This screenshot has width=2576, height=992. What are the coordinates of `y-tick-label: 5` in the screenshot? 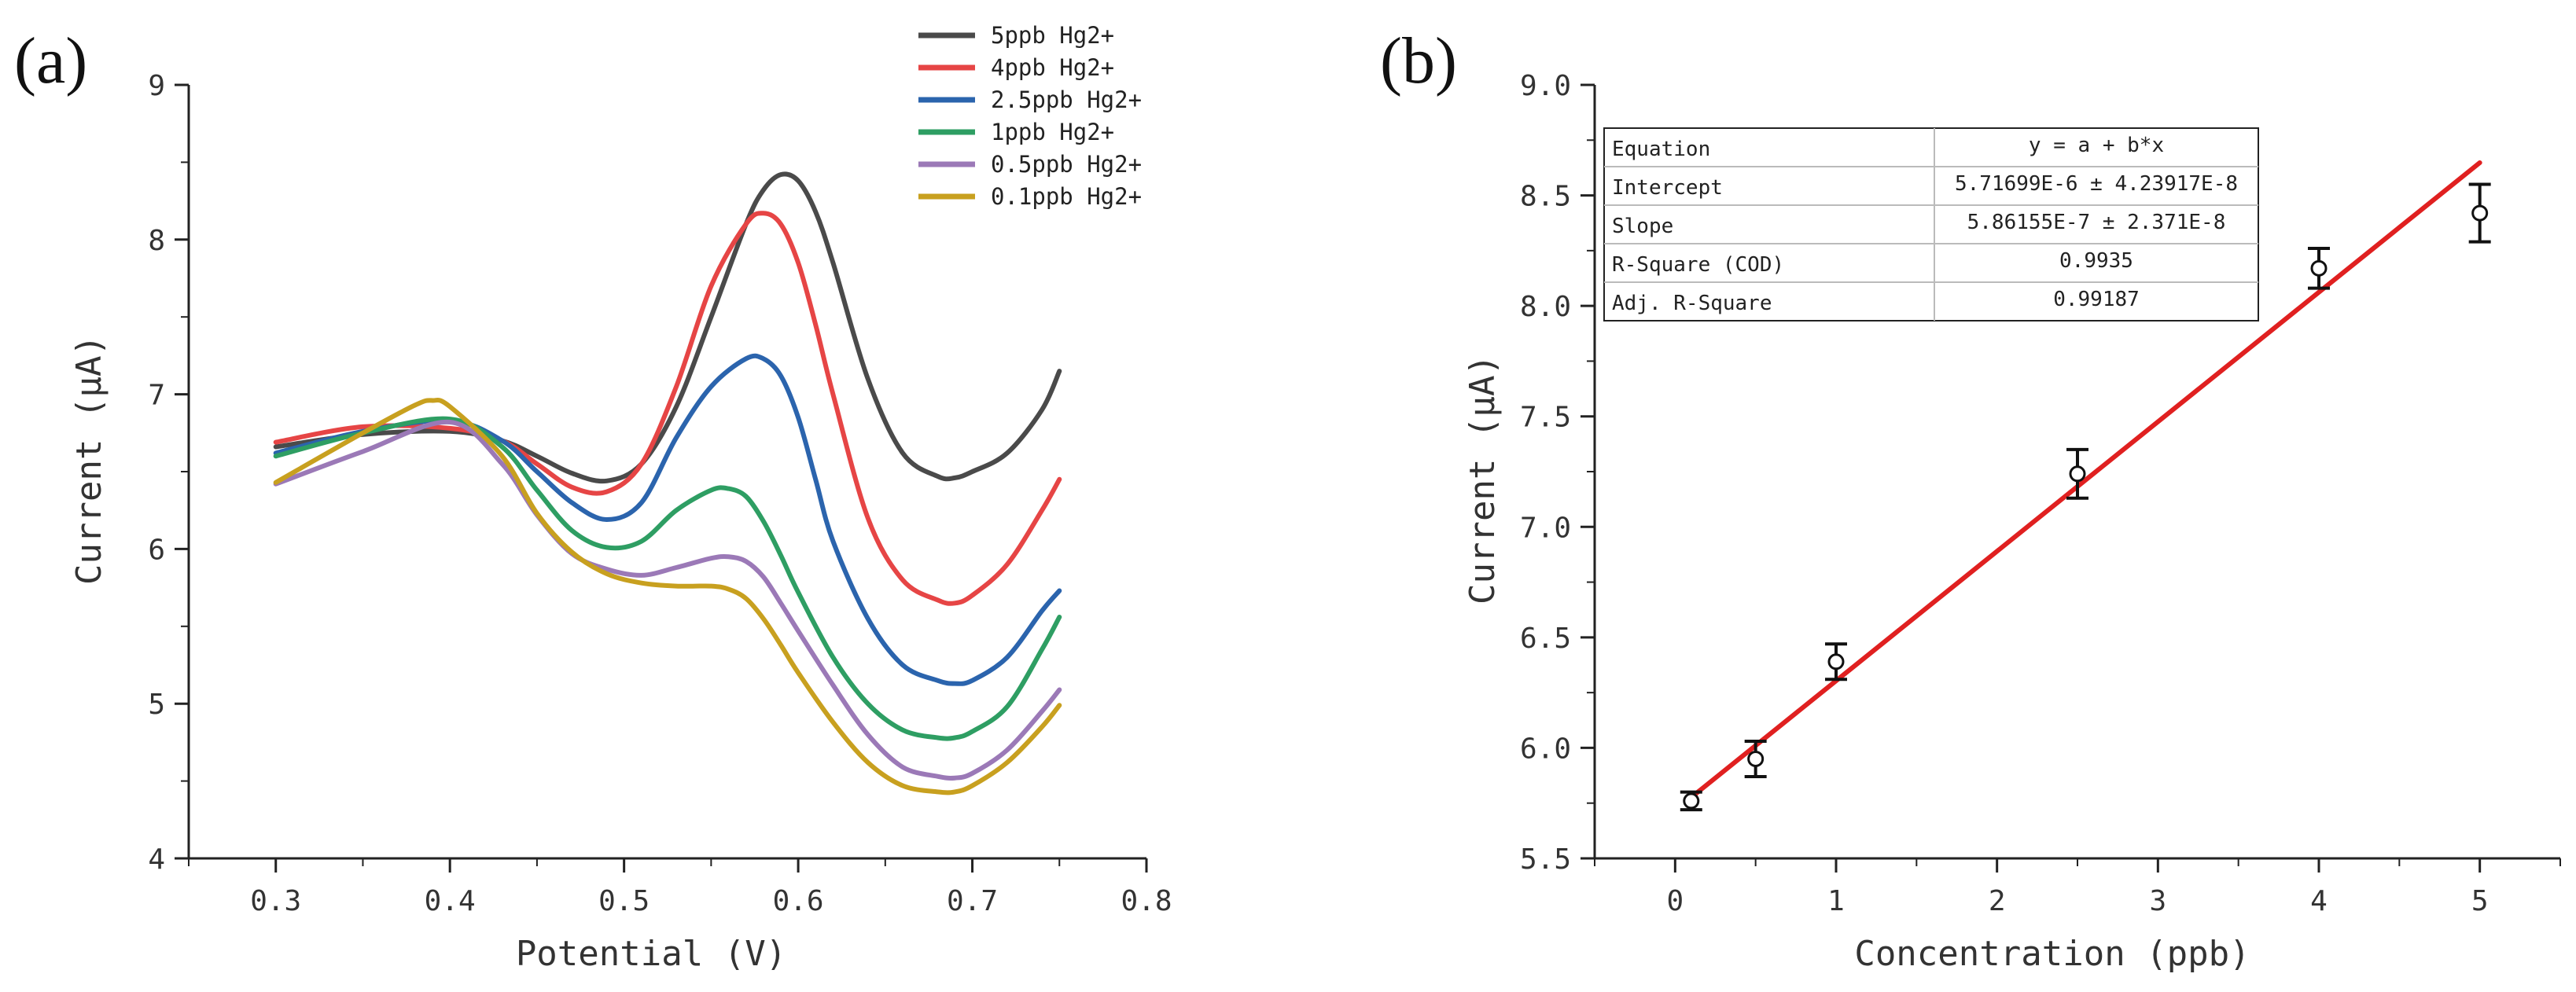 It's located at (156, 705).